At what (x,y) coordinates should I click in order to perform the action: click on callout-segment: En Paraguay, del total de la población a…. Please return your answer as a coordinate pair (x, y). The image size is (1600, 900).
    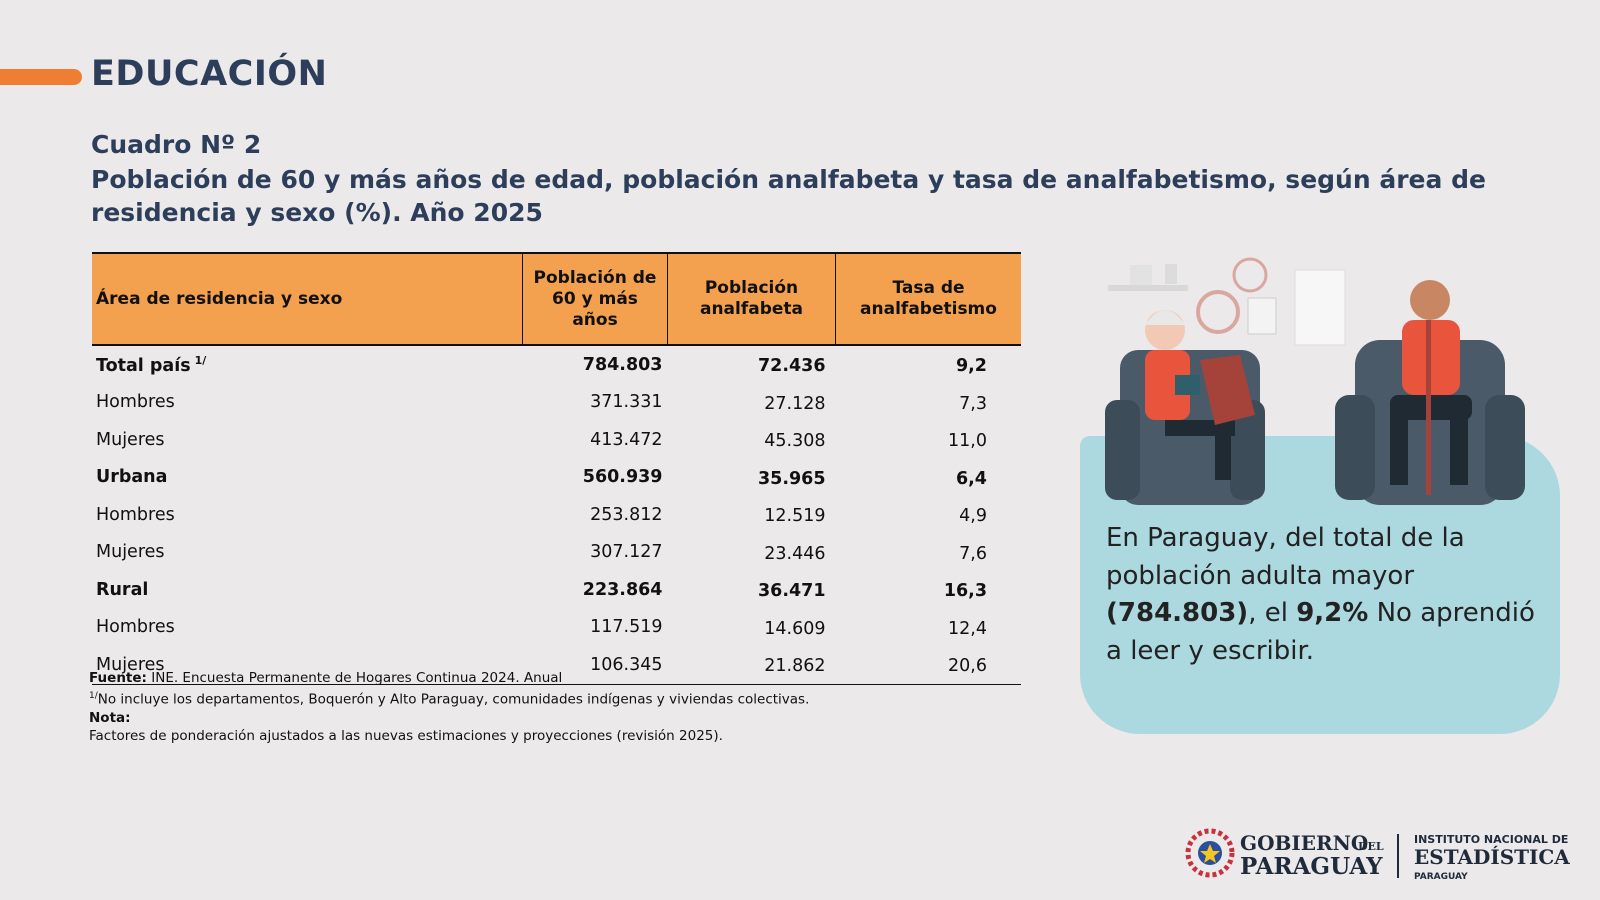
    Looking at the image, I should click on (1285, 557).